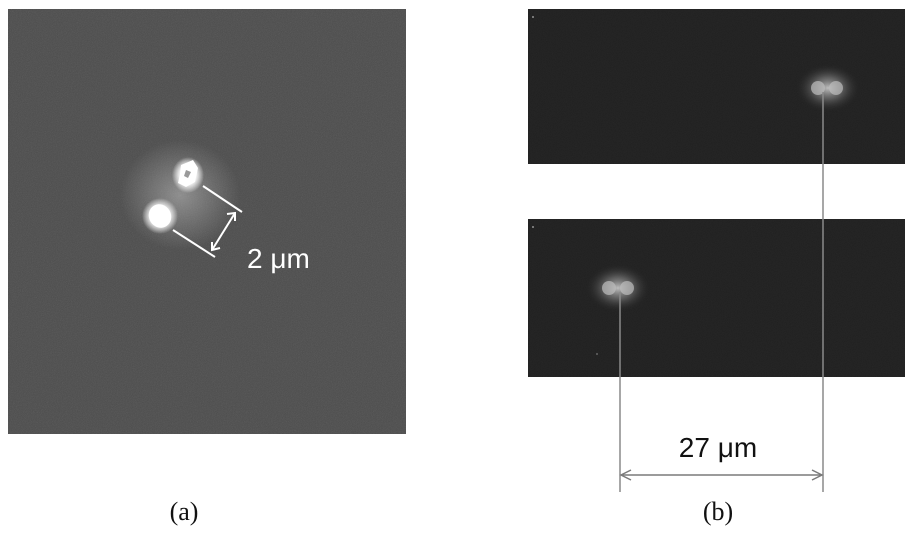  What do you see at coordinates (721, 475) in the screenshot?
I see `scale-indicator-b` at bounding box center [721, 475].